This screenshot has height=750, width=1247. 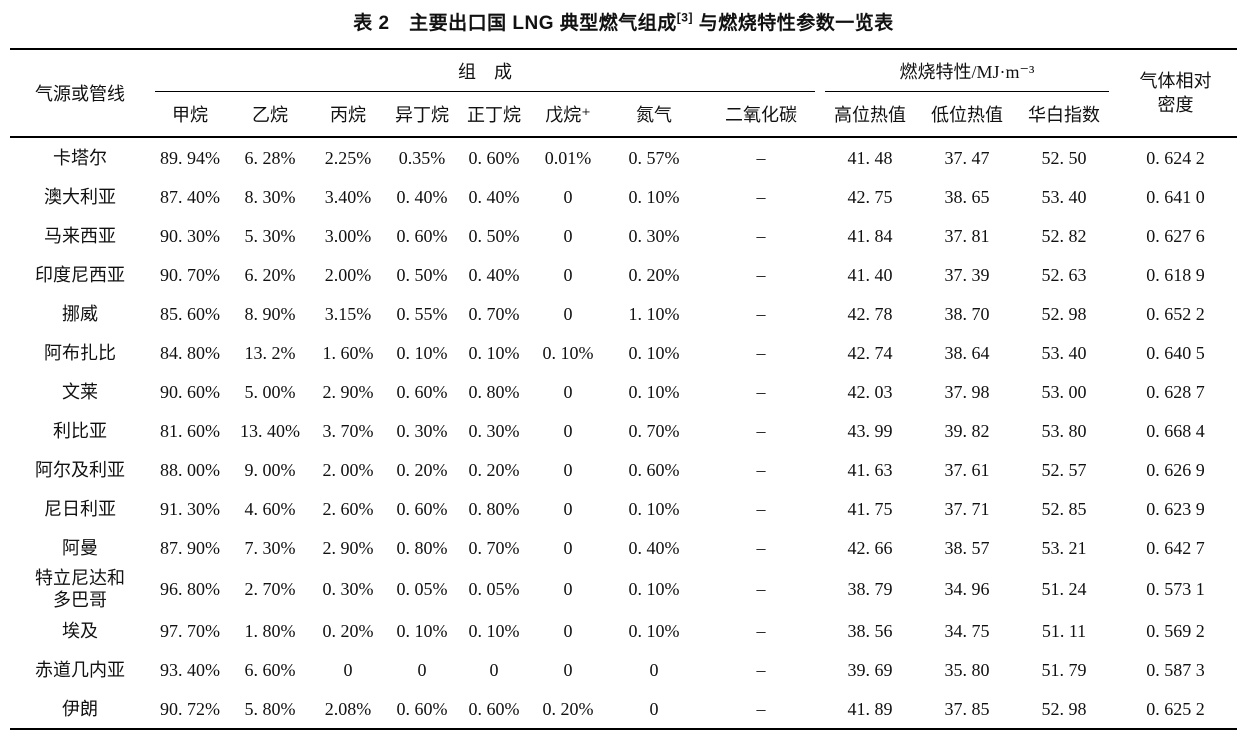 I want to click on value-cell: 39. 82, so click(x=967, y=430).